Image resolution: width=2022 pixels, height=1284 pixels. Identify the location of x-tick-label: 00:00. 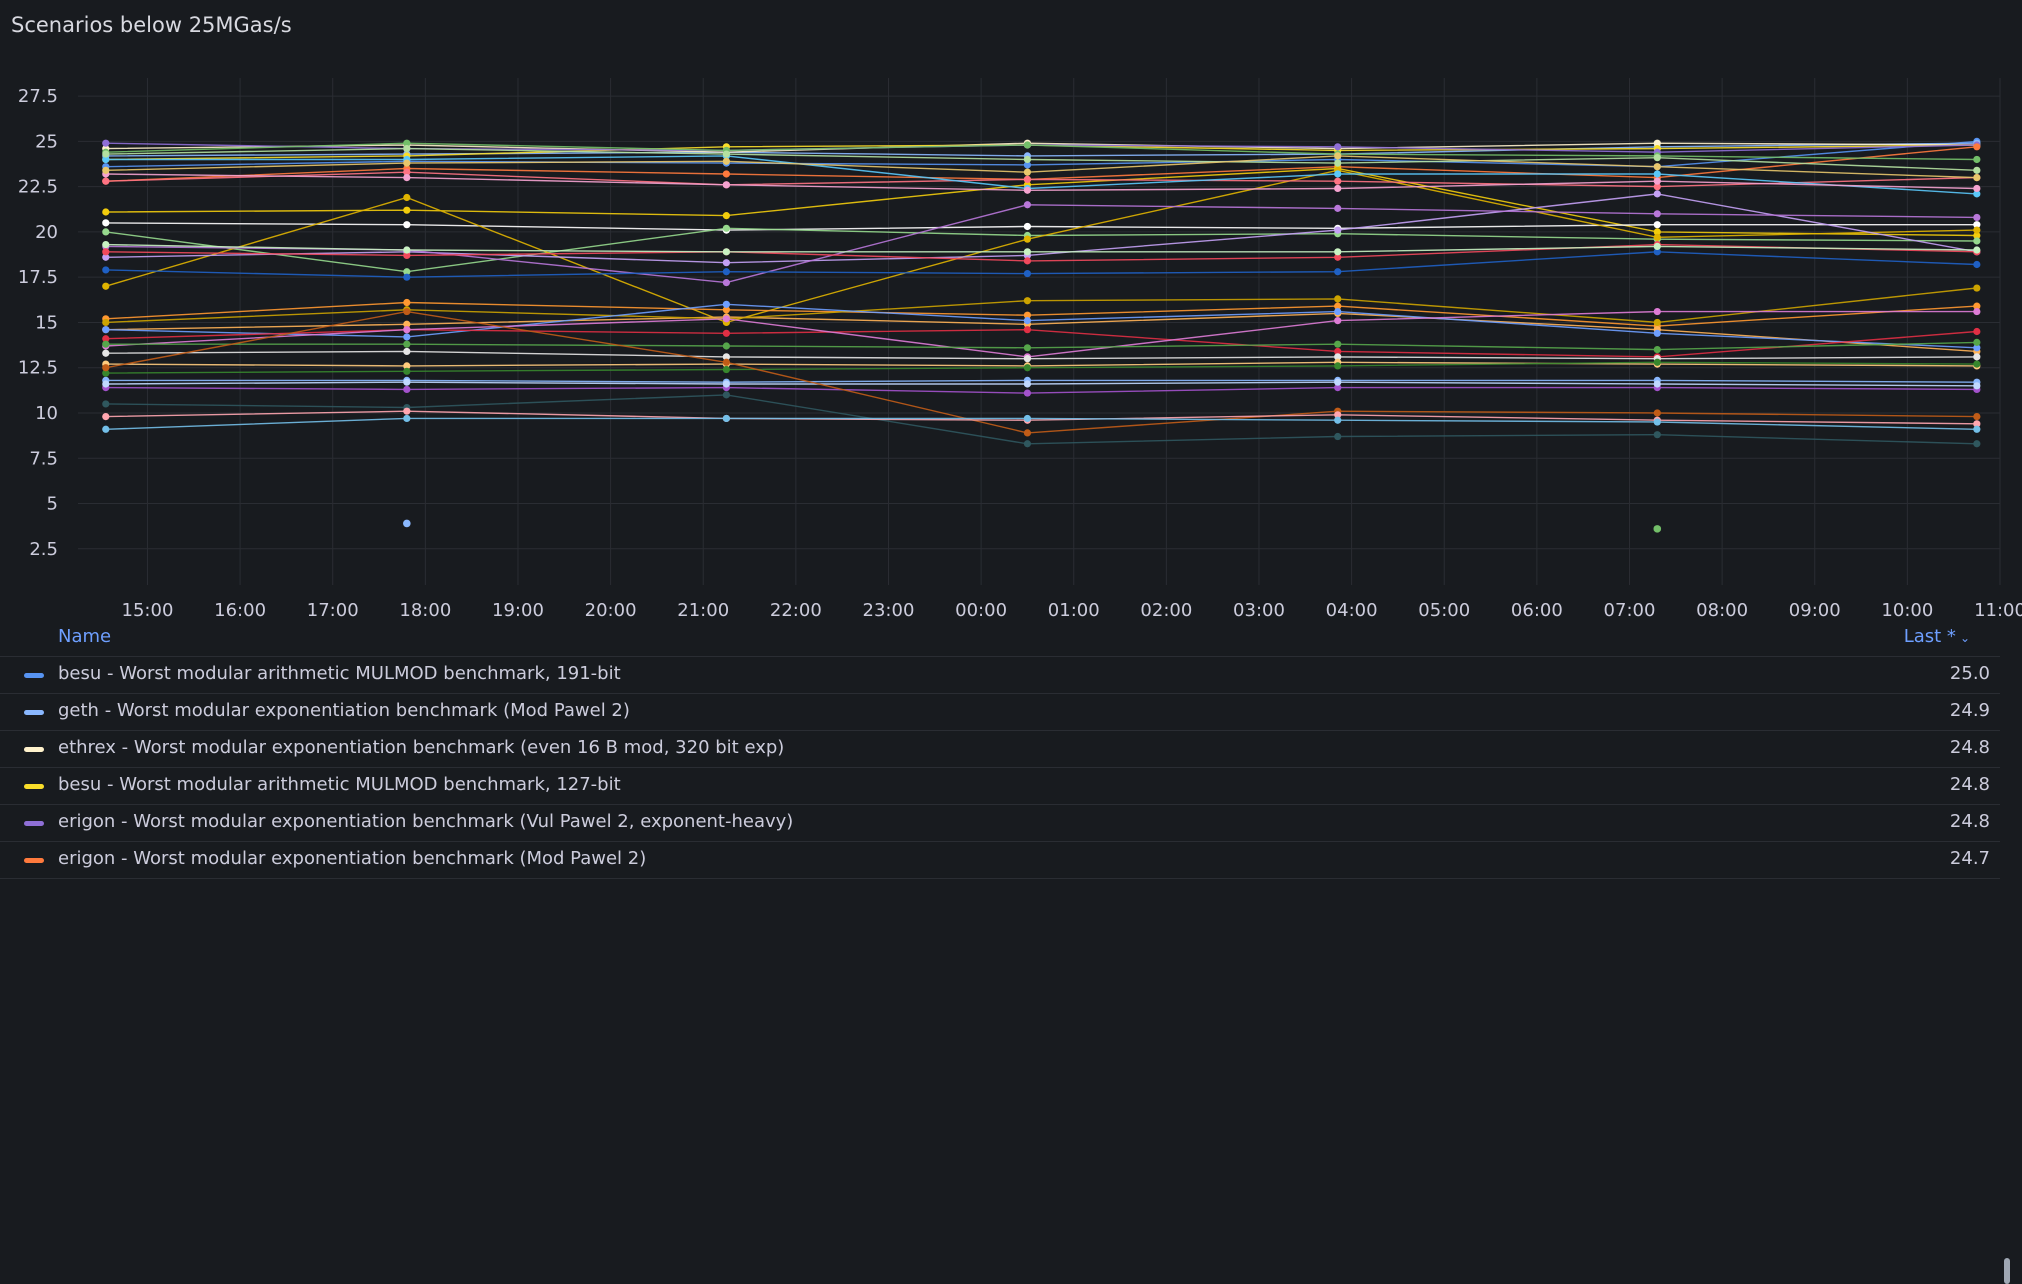
(981, 610).